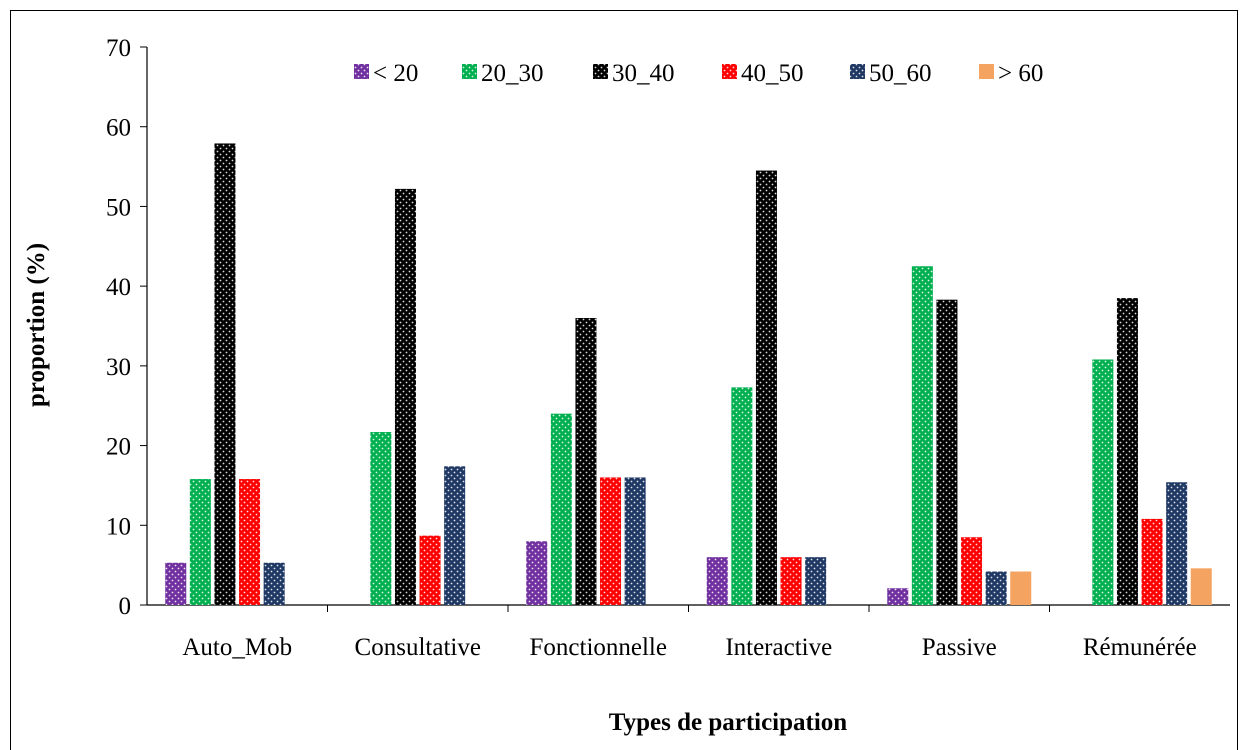 This screenshot has height=750, width=1245. Describe the element at coordinates (250, 542) in the screenshot. I see `bar-4050-automob` at that location.